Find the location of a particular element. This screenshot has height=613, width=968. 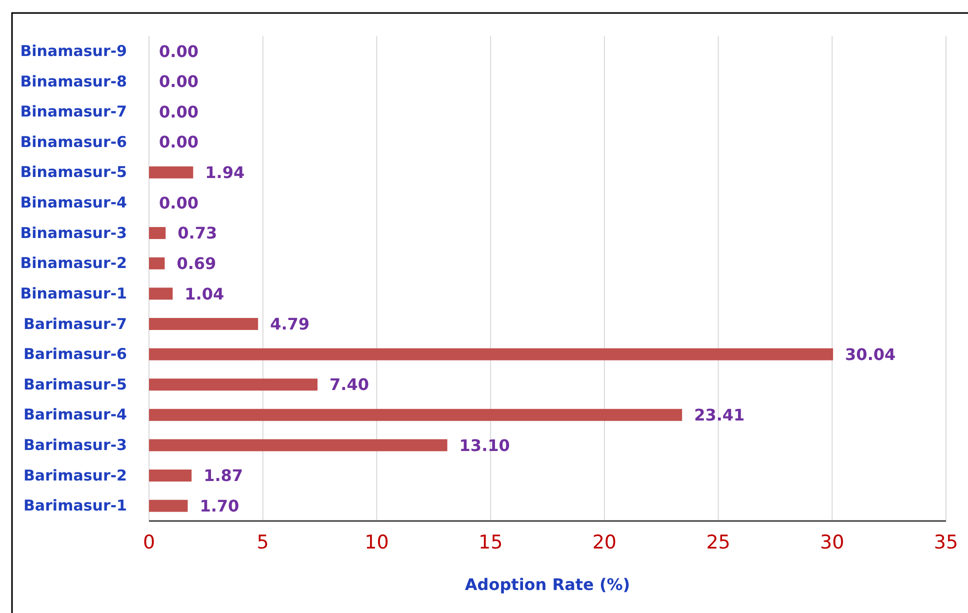

y-tick-label: Barimasur-3 is located at coordinates (75, 445).